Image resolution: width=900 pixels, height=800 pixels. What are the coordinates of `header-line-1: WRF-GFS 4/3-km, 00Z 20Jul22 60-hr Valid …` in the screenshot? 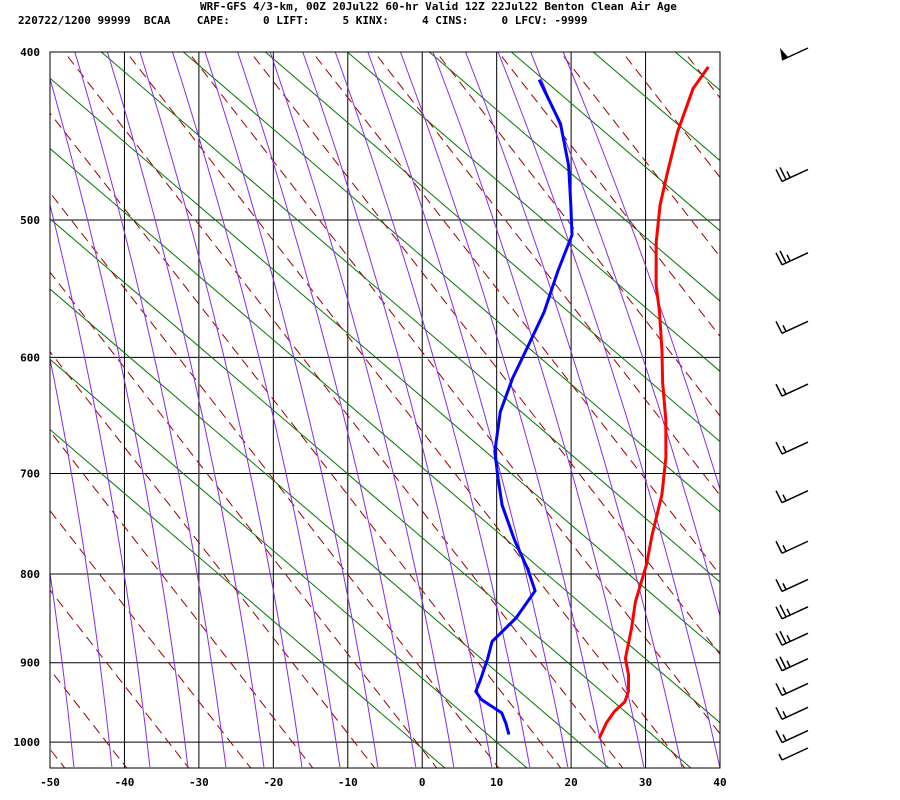 It's located at (438, 6).